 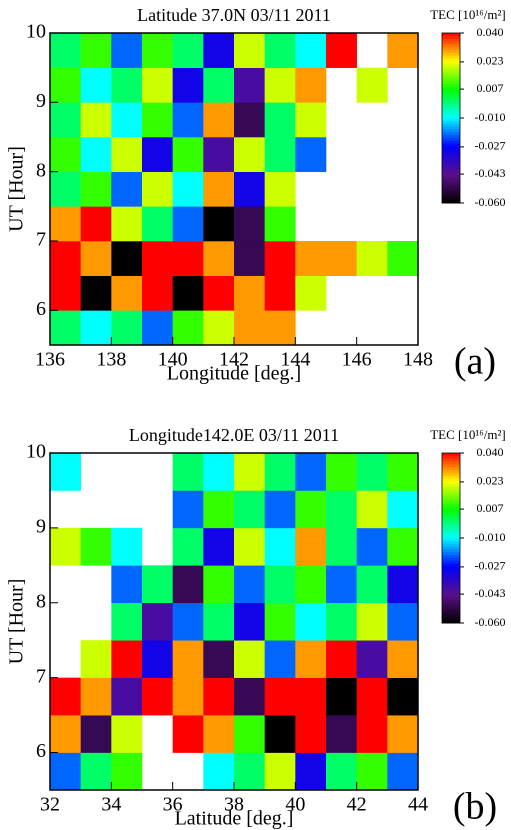 I want to click on colorbar-tick-label: 0.040, so click(x=490, y=32).